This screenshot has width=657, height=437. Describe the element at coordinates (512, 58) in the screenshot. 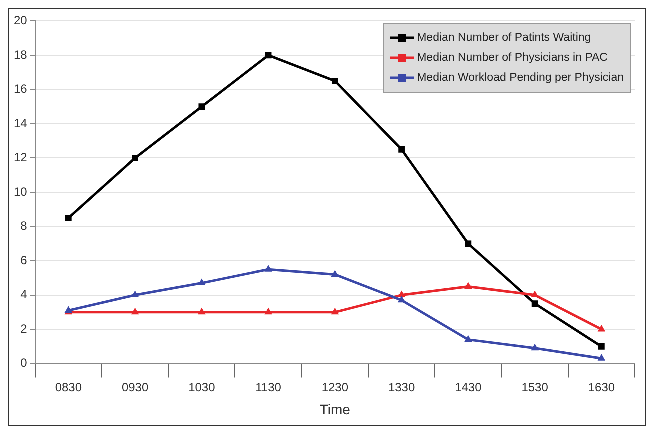

I see `legend-label: Median Number of Physicians in PAC` at that location.